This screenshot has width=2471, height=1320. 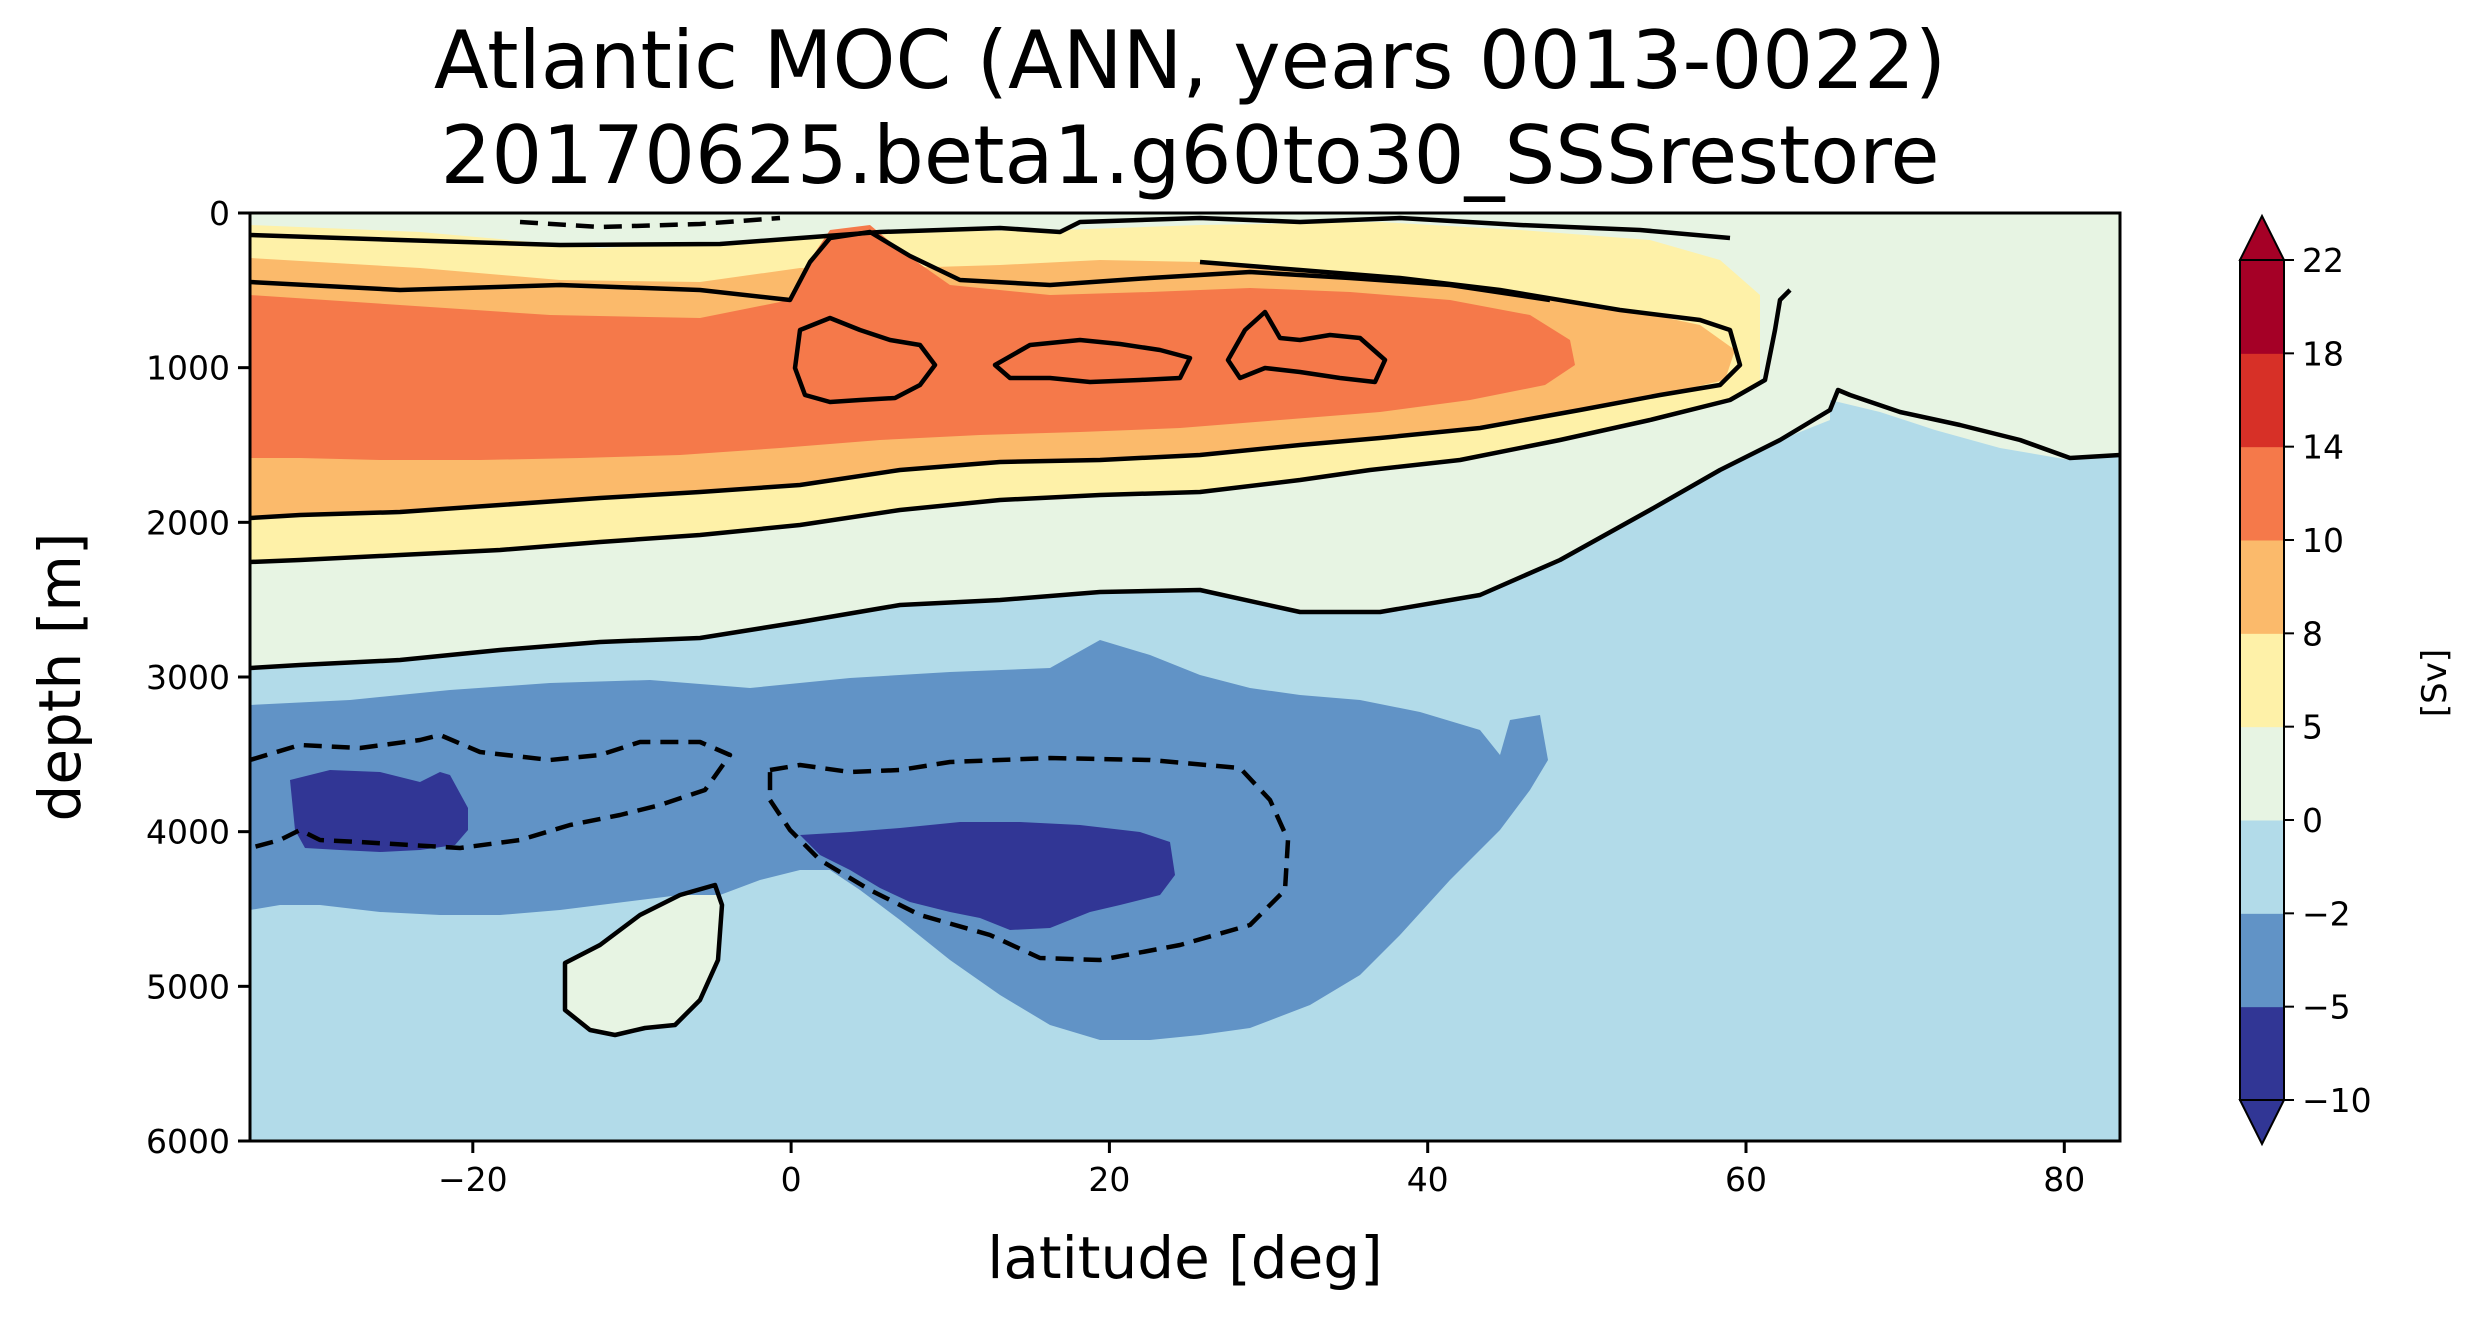 What do you see at coordinates (188, 522) in the screenshot?
I see `y-tick-label: 2000` at bounding box center [188, 522].